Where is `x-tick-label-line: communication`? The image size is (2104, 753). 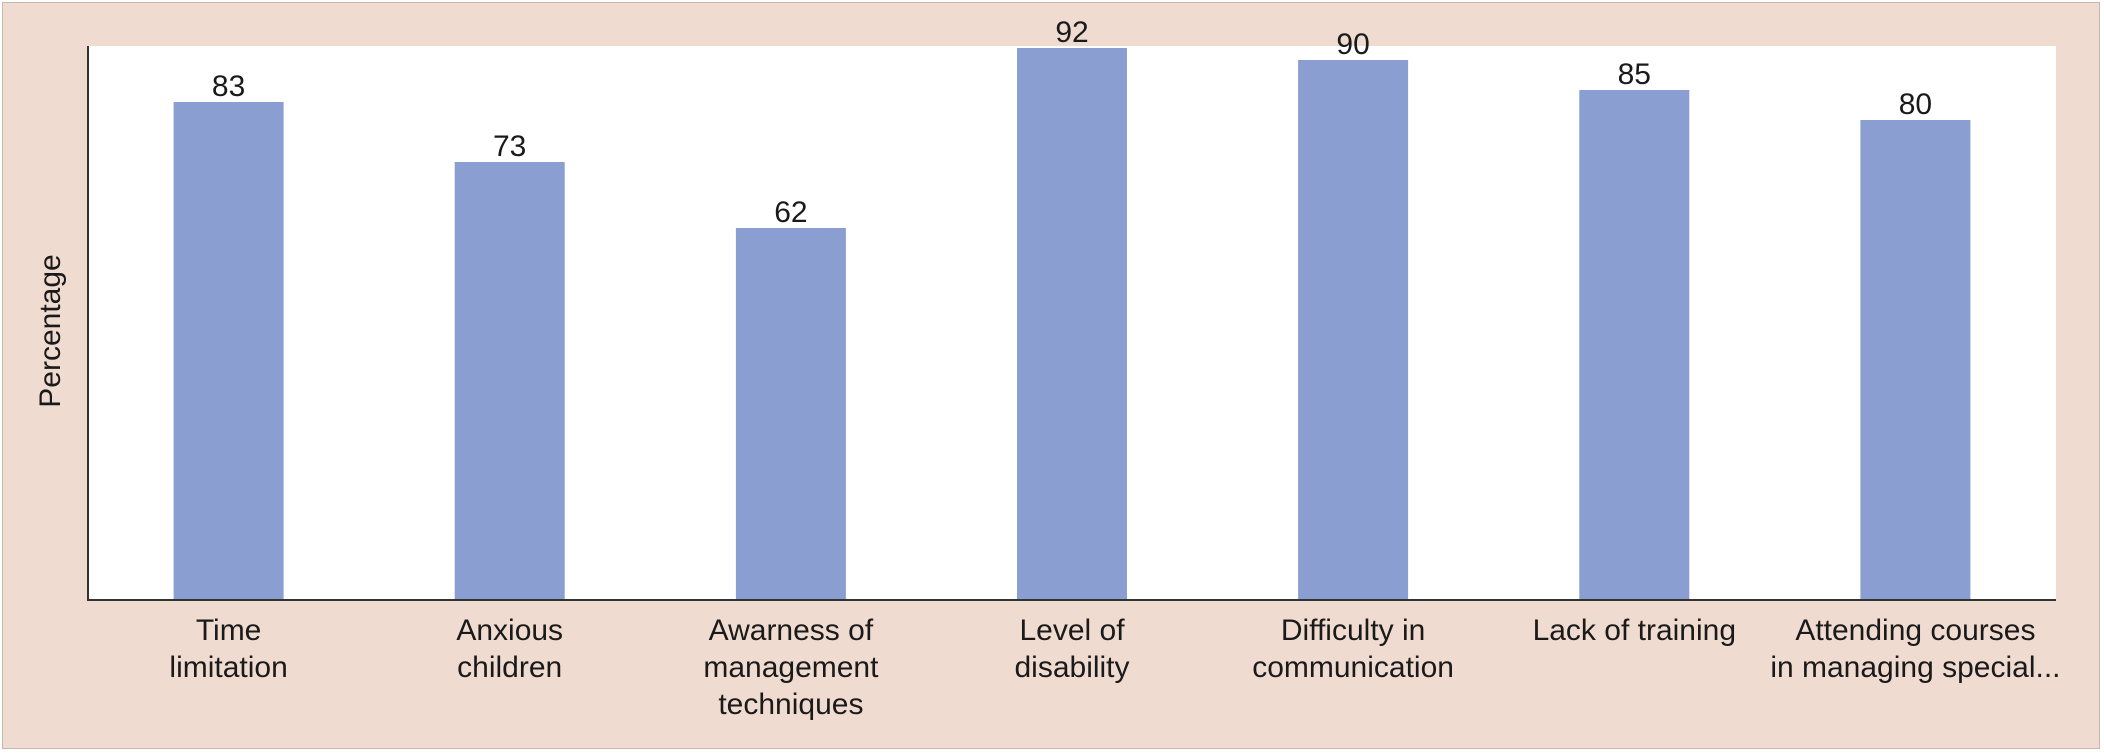
x-tick-label-line: communication is located at coordinates (1353, 667).